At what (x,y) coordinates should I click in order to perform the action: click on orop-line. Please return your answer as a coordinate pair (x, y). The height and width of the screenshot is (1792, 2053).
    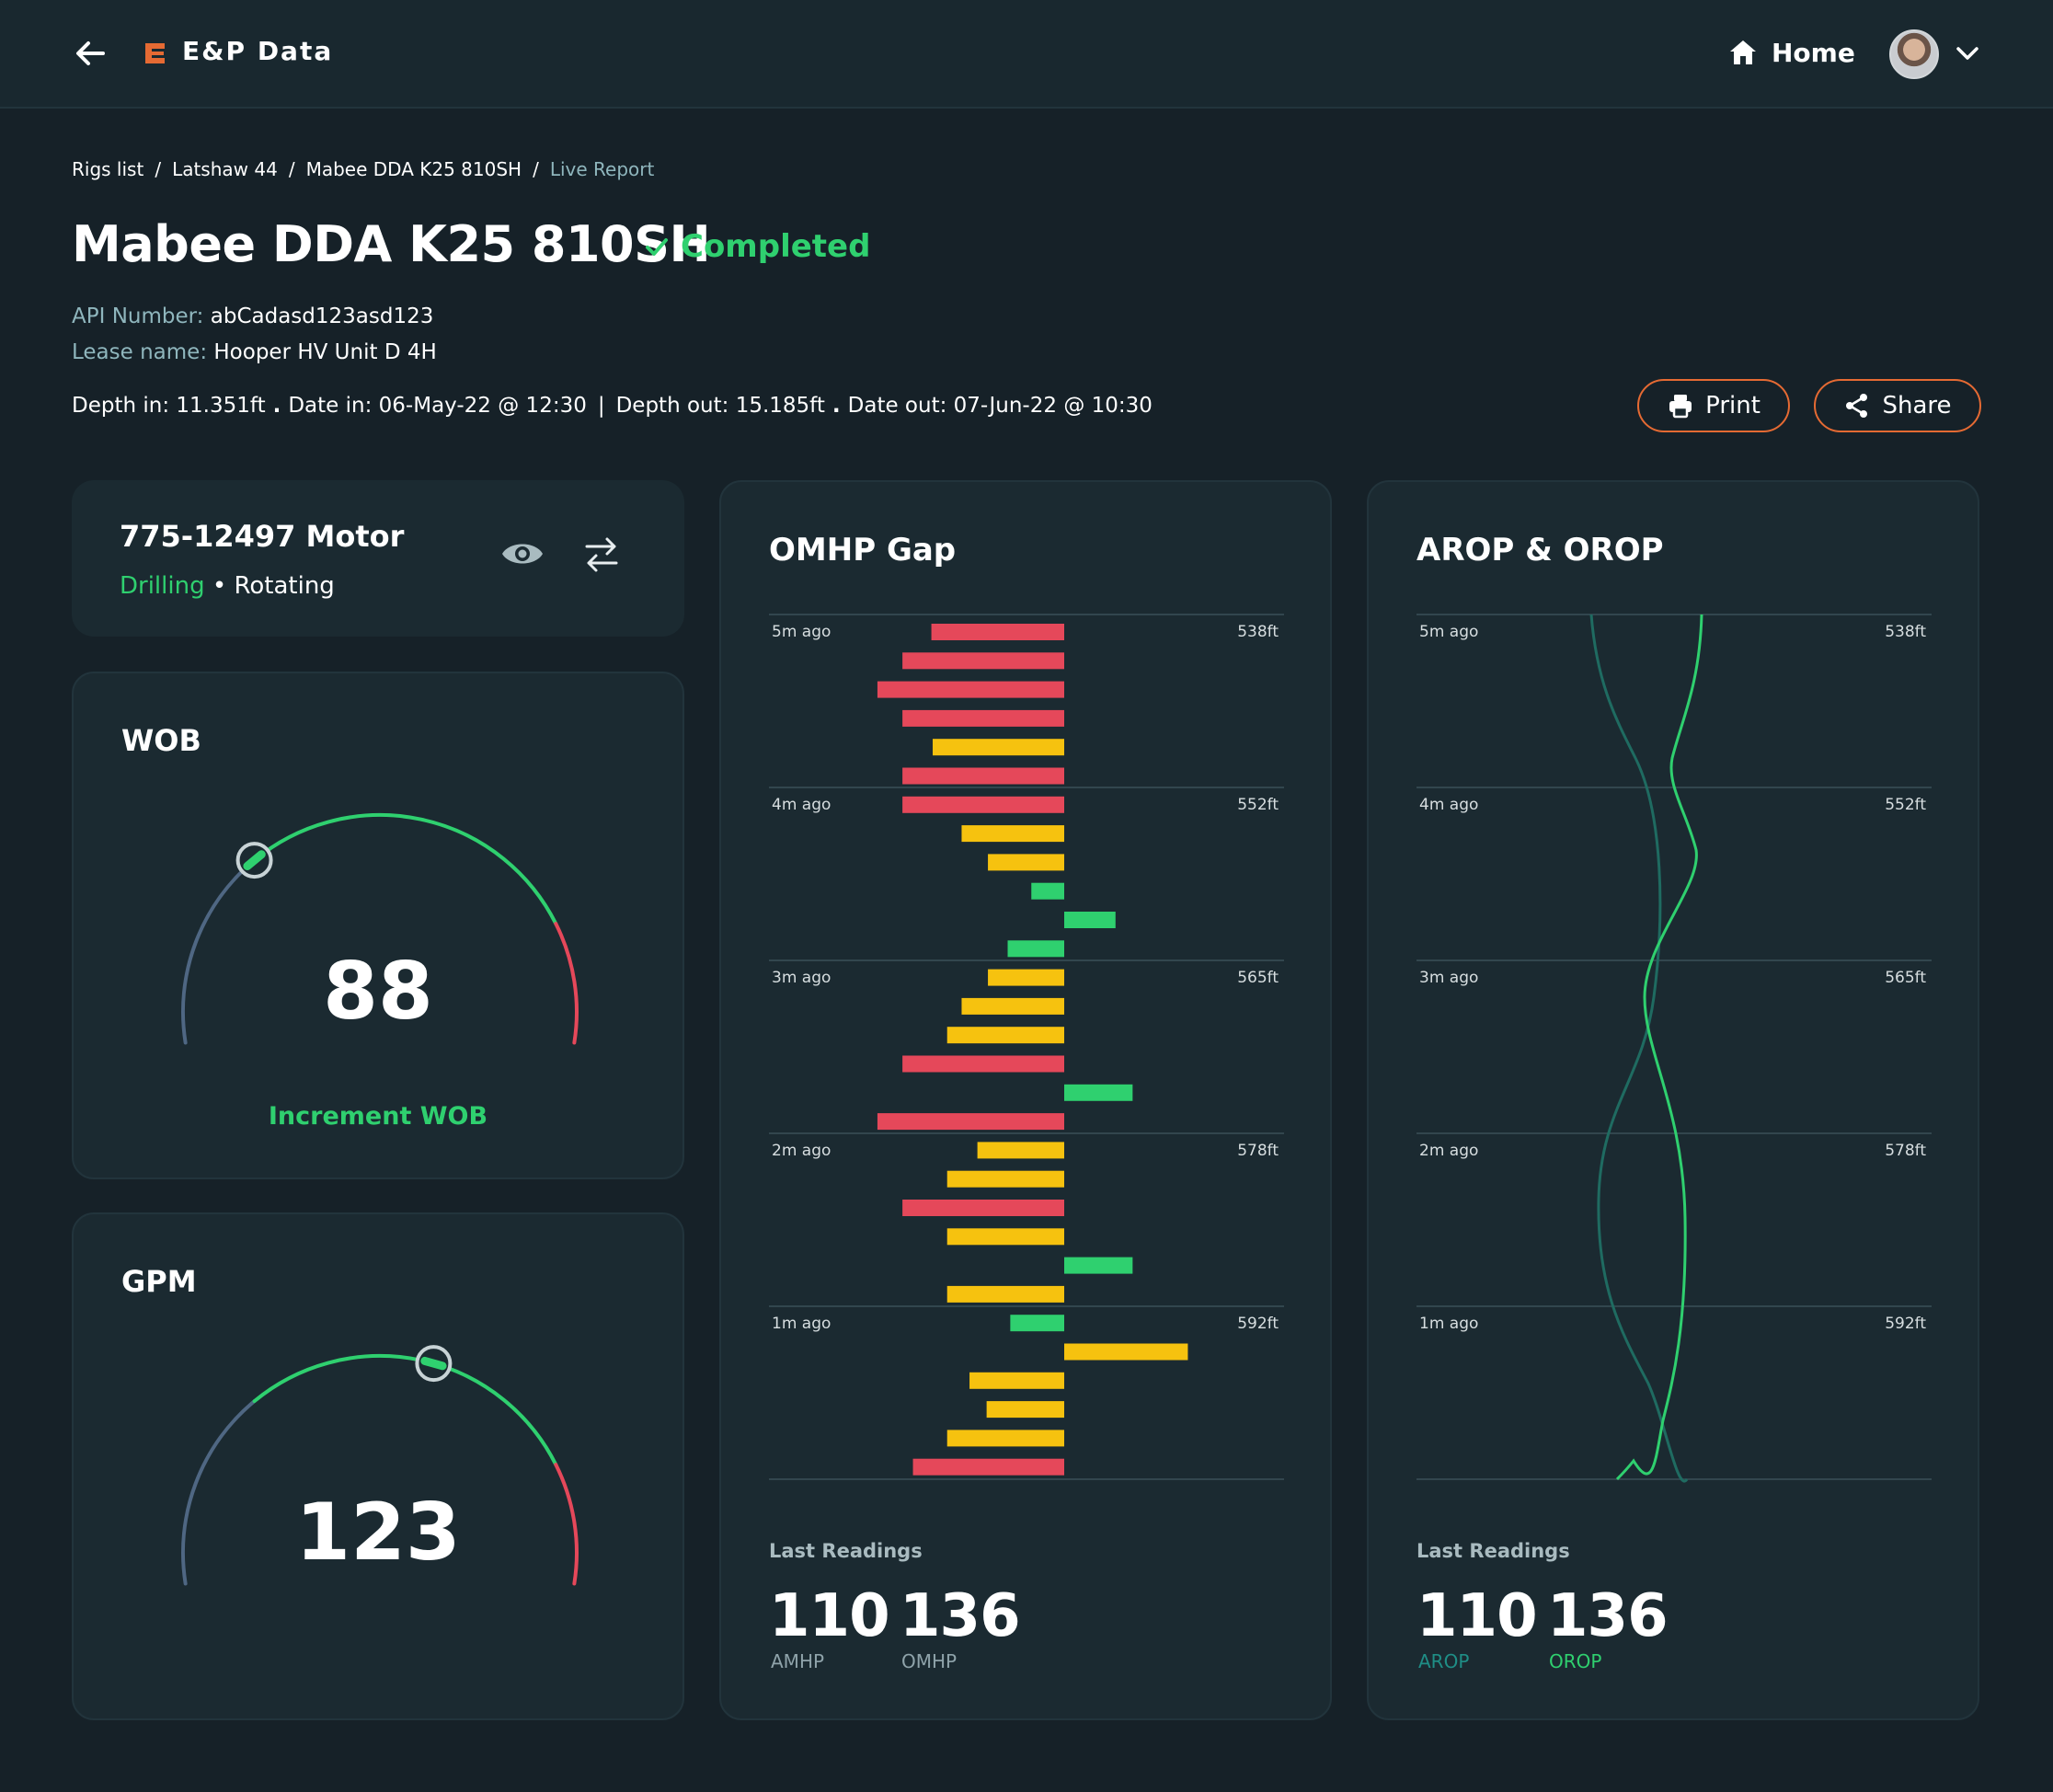
    Looking at the image, I should click on (1659, 1047).